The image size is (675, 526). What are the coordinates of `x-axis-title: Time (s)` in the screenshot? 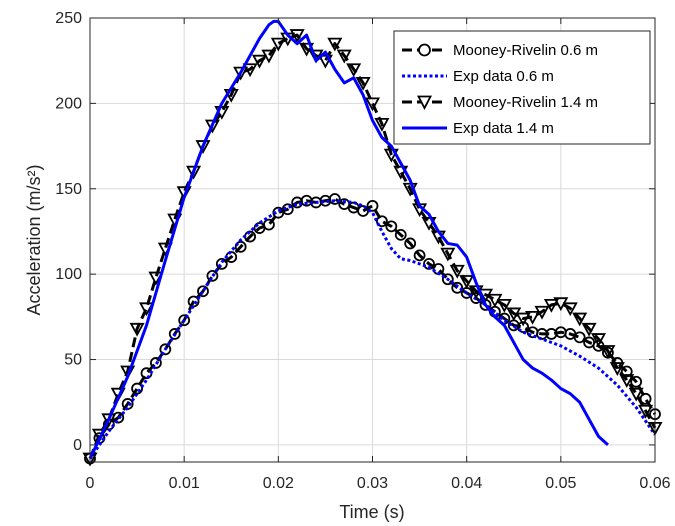 It's located at (371, 512).